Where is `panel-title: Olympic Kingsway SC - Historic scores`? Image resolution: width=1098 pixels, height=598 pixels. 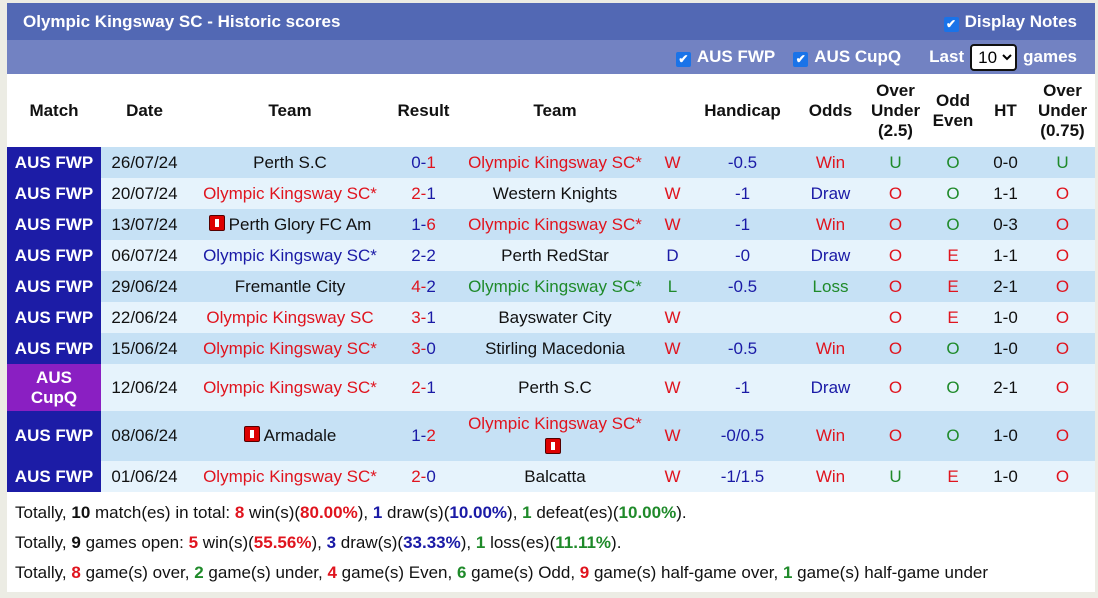 panel-title: Olympic Kingsway SC - Historic scores is located at coordinates (182, 21).